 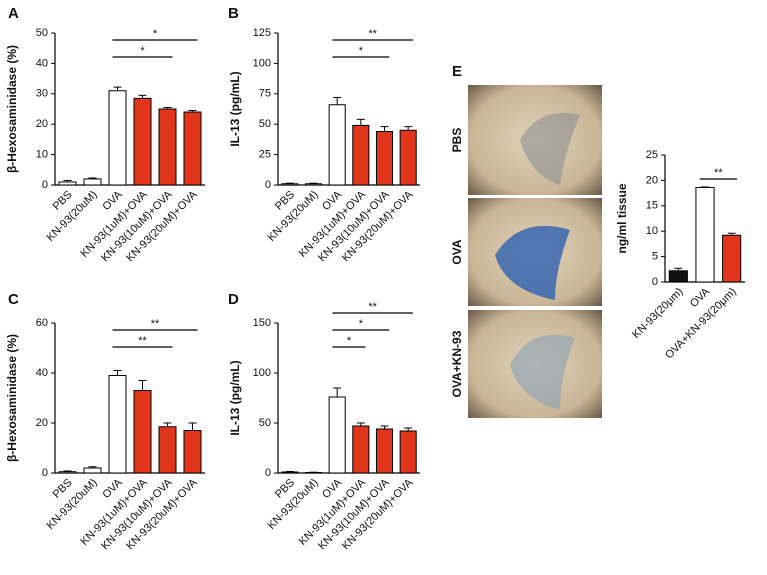 What do you see at coordinates (265, 94) in the screenshot?
I see `y-tick-label: 75` at bounding box center [265, 94].